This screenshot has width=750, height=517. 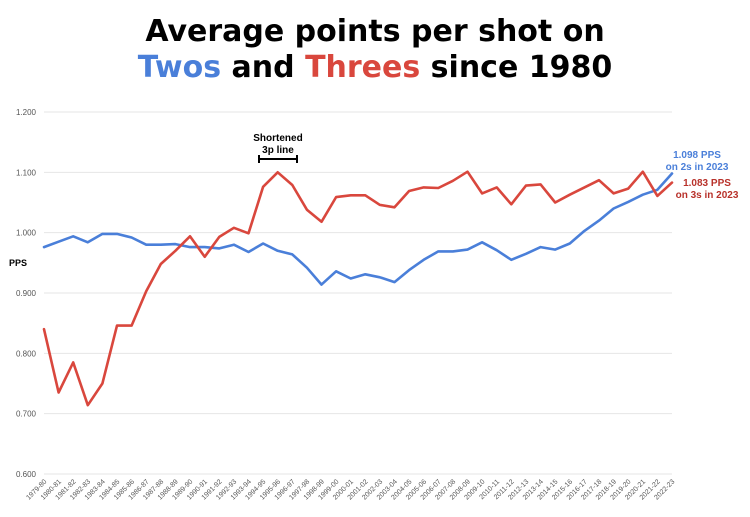 I want to click on threes-end-label-line1: 1.083 PPS, so click(x=707, y=183).